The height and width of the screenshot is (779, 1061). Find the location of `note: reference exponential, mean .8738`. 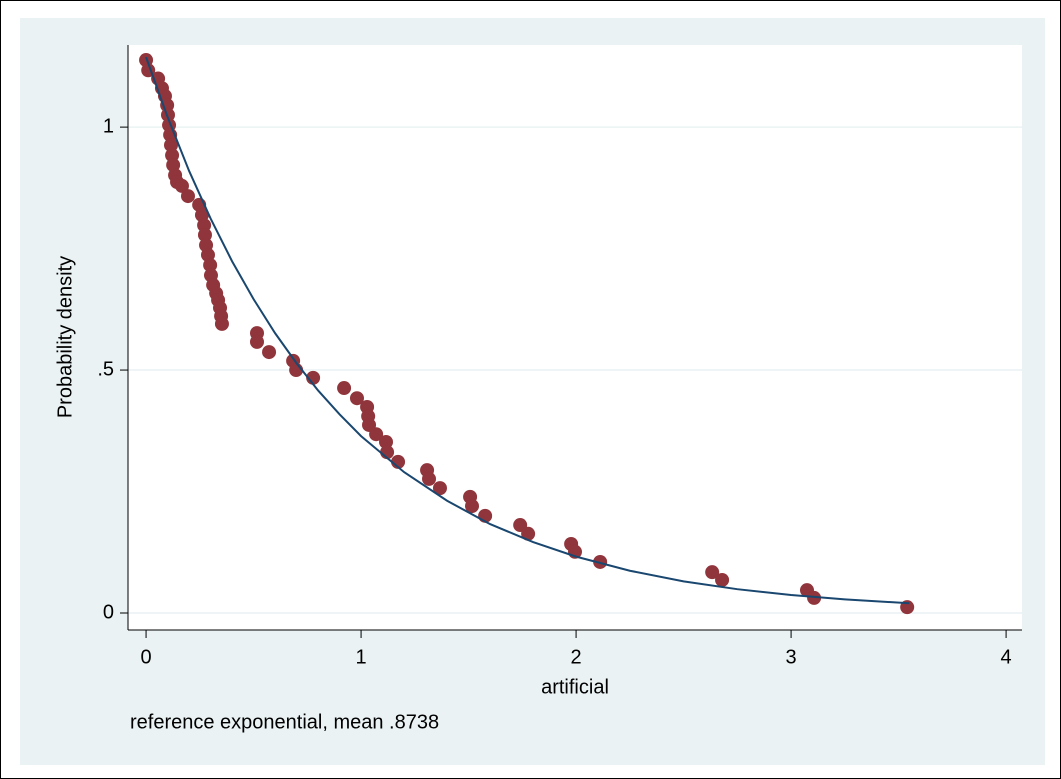

note: reference exponential, mean .8738 is located at coordinates (284, 722).